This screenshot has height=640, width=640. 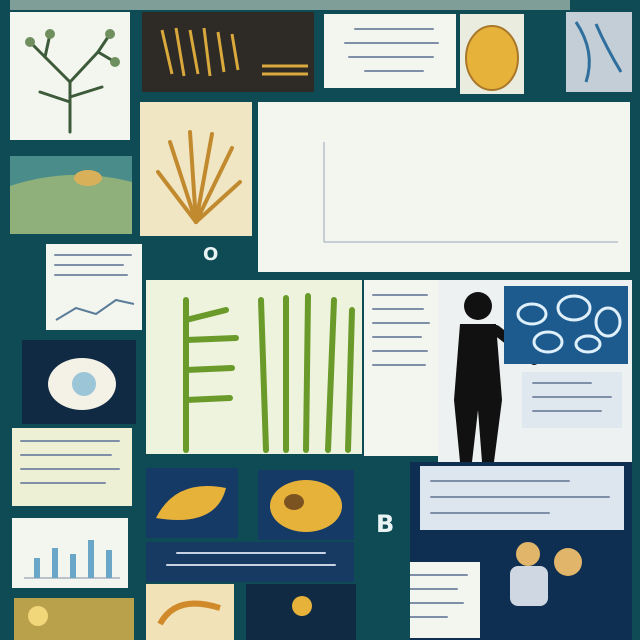 I want to click on presenter-panel, so click(x=535, y=371).